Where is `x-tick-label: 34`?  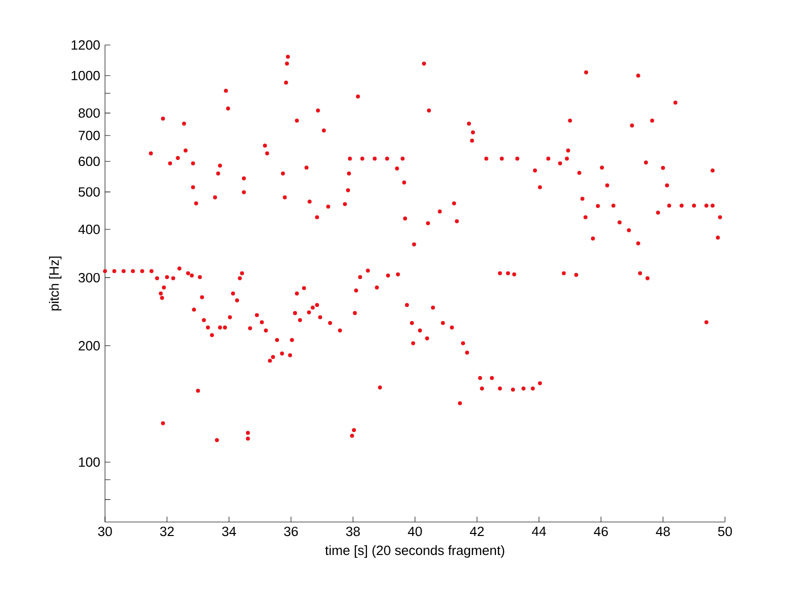 x-tick-label: 34 is located at coordinates (229, 531).